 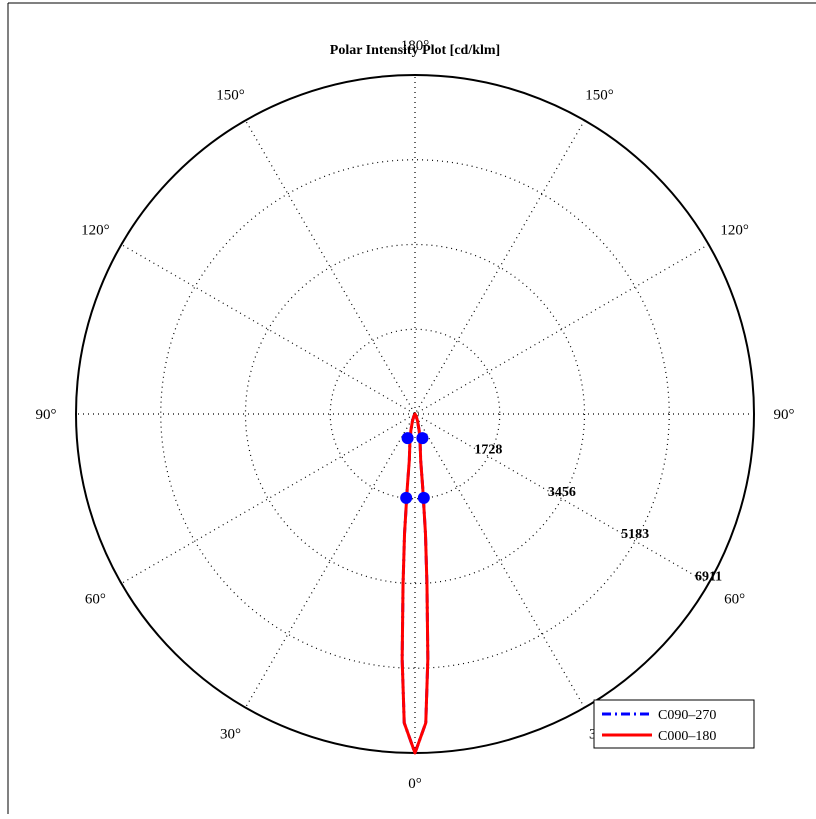 I want to click on angle-label-11: 180°, so click(x=415, y=46).